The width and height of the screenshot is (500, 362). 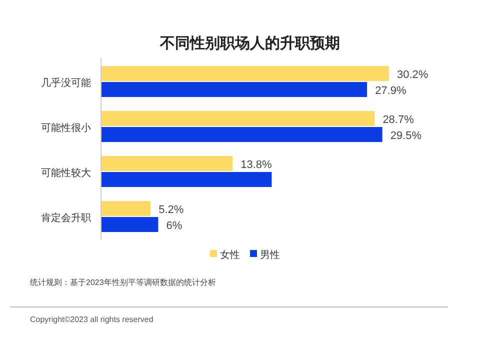 I want to click on data-label: 6%, so click(x=174, y=226).